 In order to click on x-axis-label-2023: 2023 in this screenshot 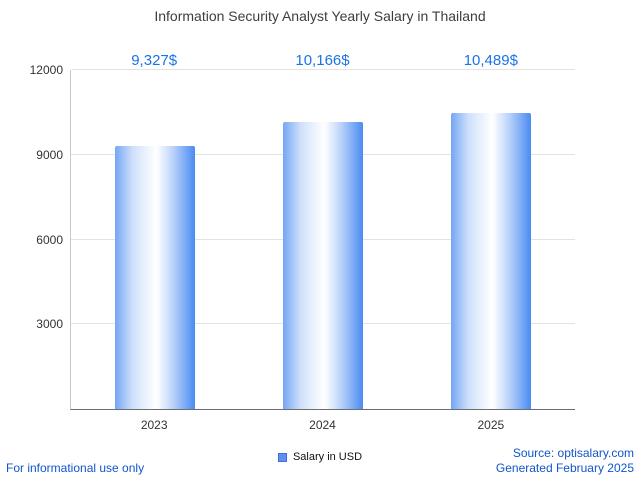, I will do `click(154, 425)`.